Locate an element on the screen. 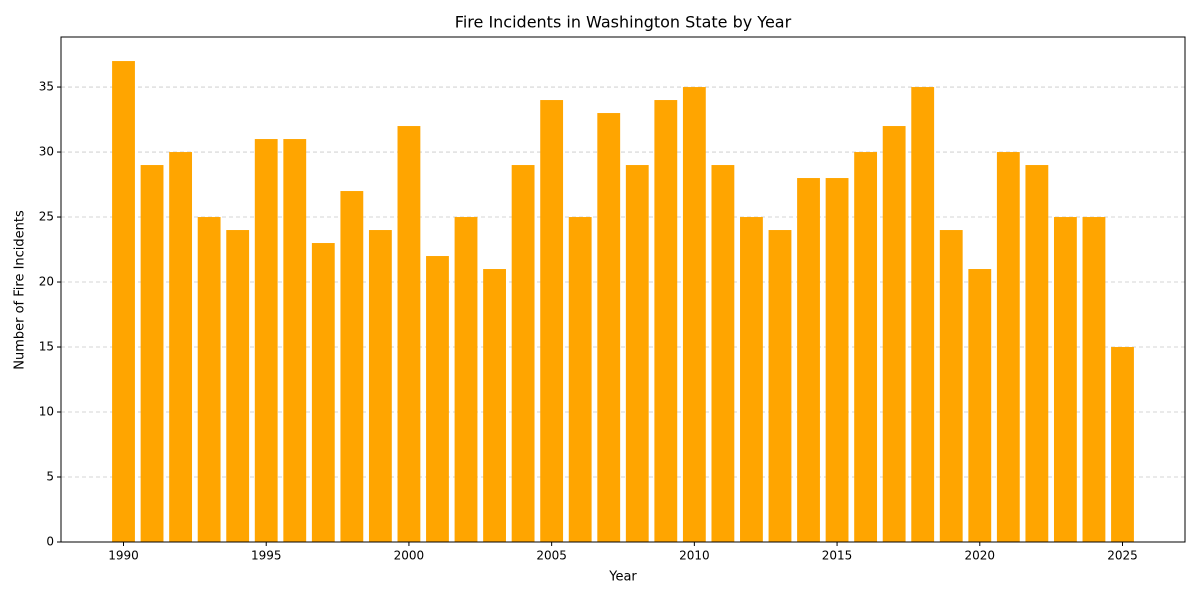 This screenshot has height=600, width=1200. x-tick-label: 2010 is located at coordinates (694, 556).